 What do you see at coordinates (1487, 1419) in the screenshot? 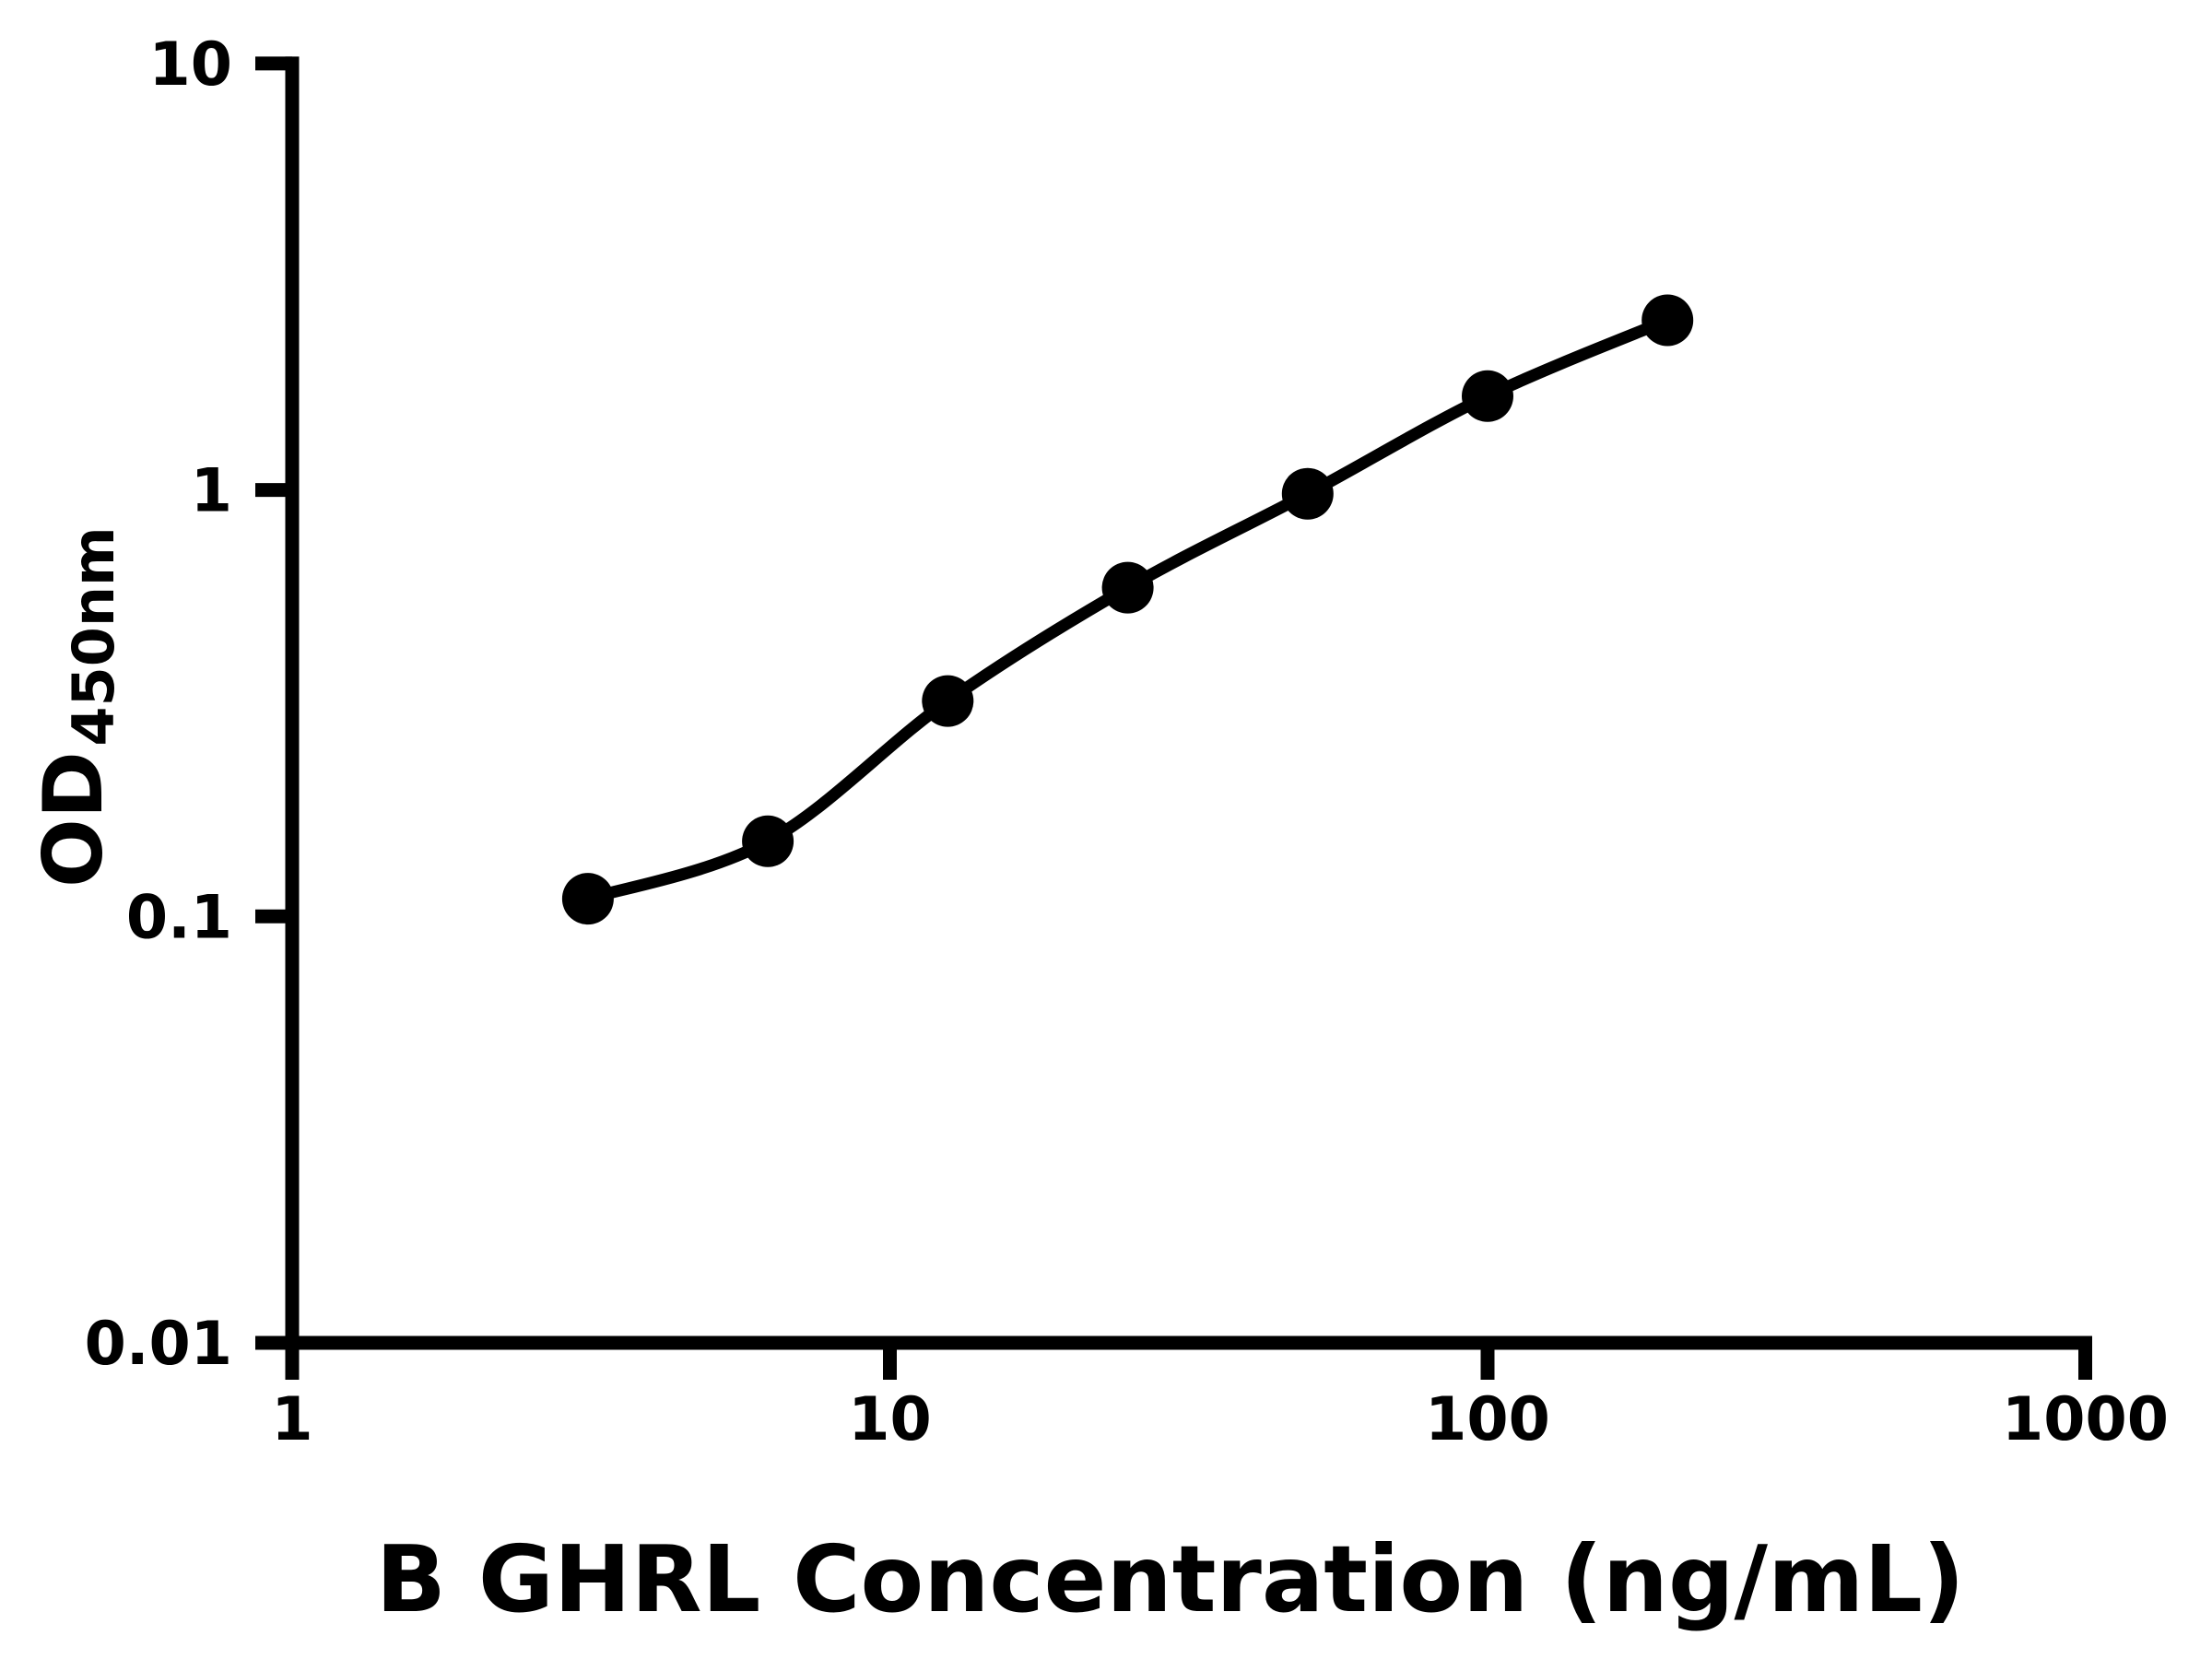
I see `x-tick-label-100: 100` at bounding box center [1487, 1419].